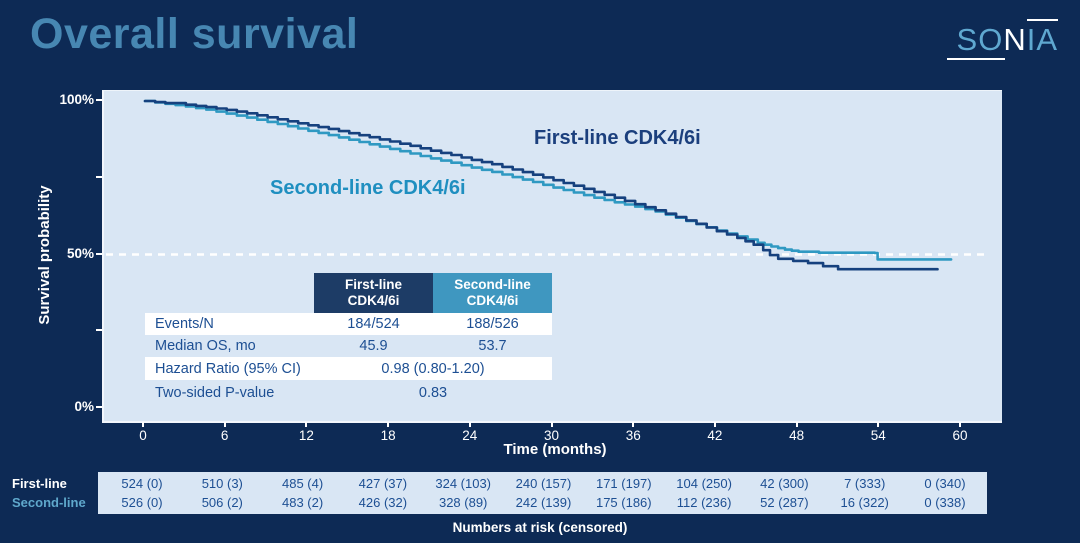  I want to click on stats-header-line1: First-line, so click(373, 284).